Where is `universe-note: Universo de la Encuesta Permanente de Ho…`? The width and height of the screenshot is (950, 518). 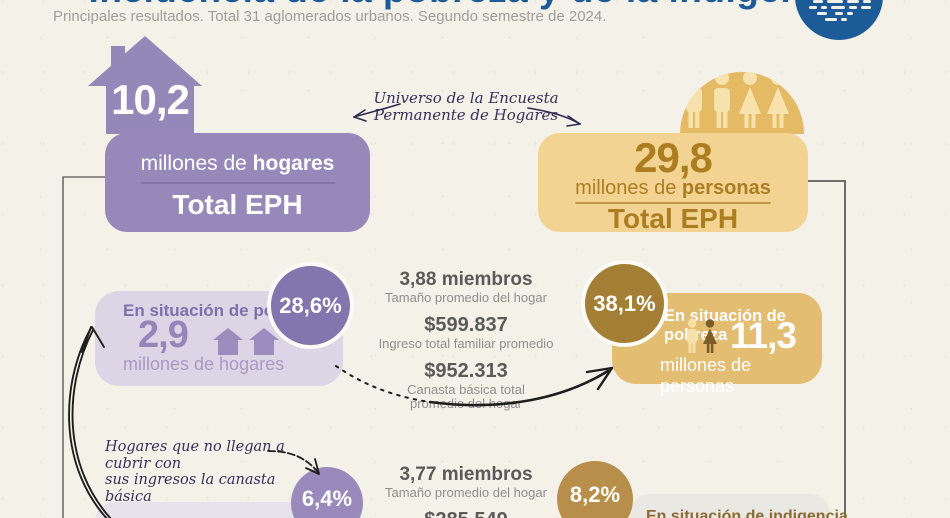
universe-note: Universo de la Encuesta Permanente de Ho… is located at coordinates (466, 106).